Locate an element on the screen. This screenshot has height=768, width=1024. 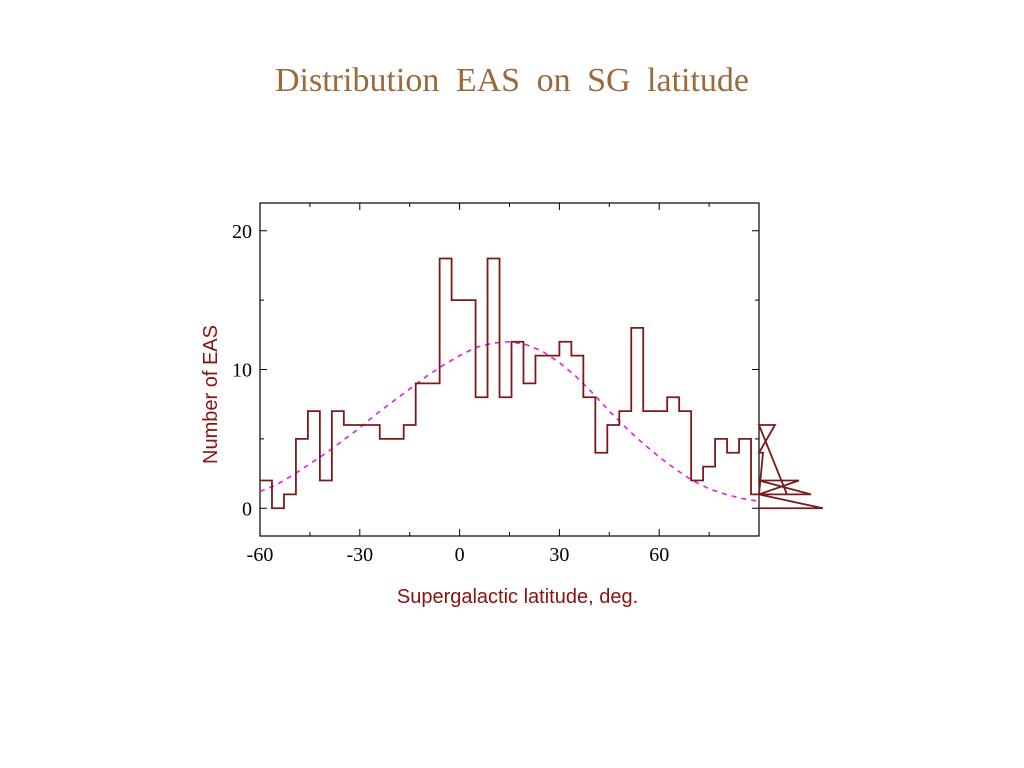
slide-title: Distribution EAS on SG latitude is located at coordinates (512, 80).